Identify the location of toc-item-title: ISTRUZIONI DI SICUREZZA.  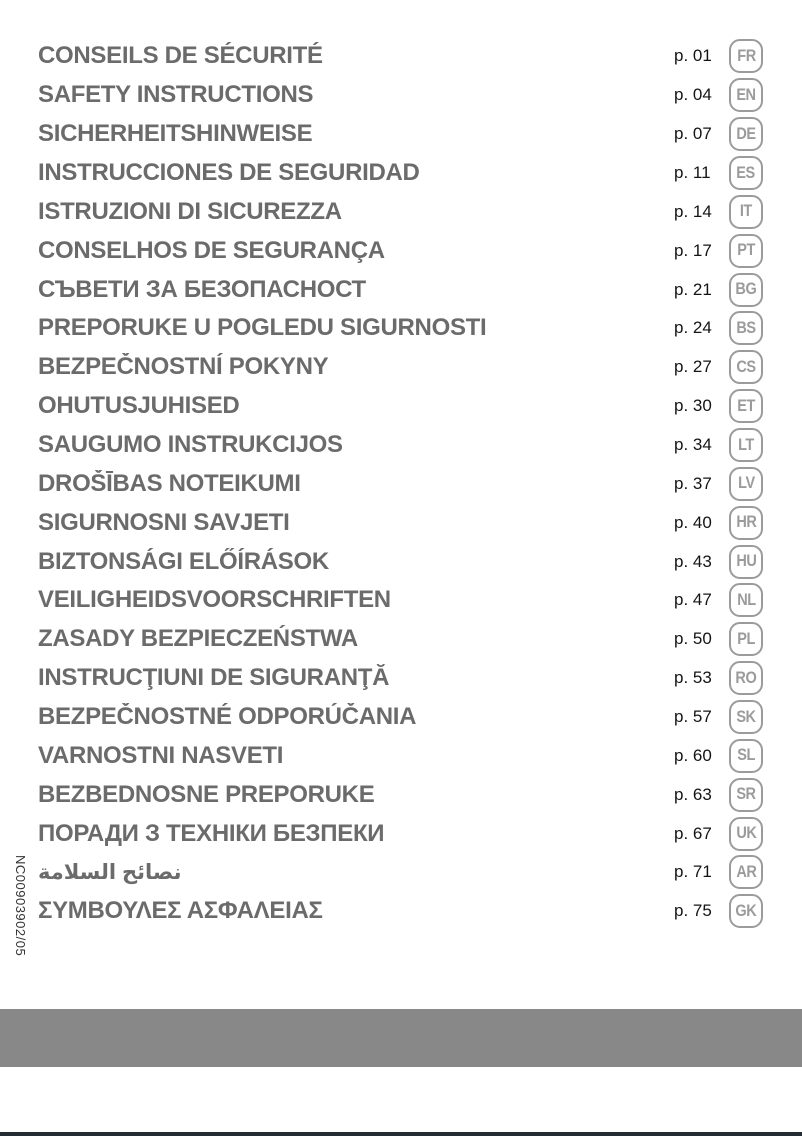
(190, 211).